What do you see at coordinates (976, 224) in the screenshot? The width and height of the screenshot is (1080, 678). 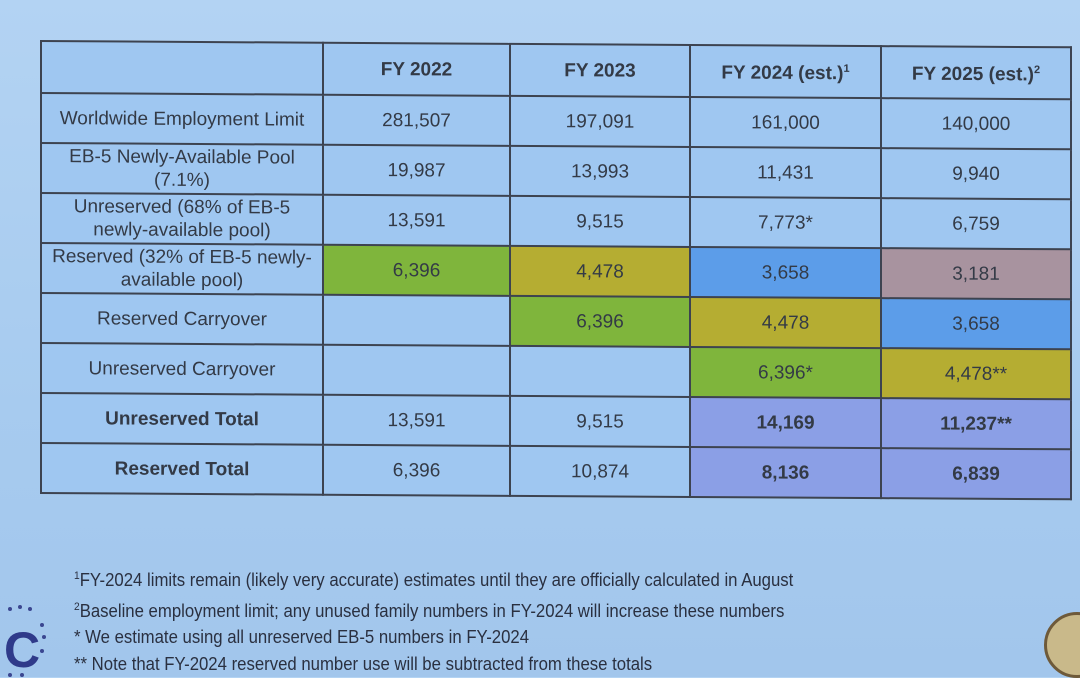 I see `table-cell: 6,759` at bounding box center [976, 224].